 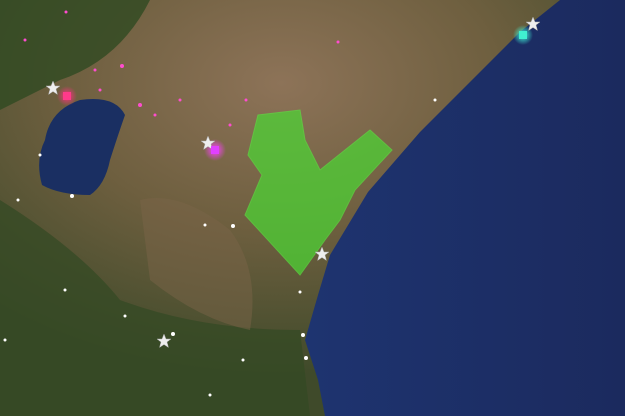 What do you see at coordinates (181, 68) in the screenshot?
I see `magenta-dots` at bounding box center [181, 68].